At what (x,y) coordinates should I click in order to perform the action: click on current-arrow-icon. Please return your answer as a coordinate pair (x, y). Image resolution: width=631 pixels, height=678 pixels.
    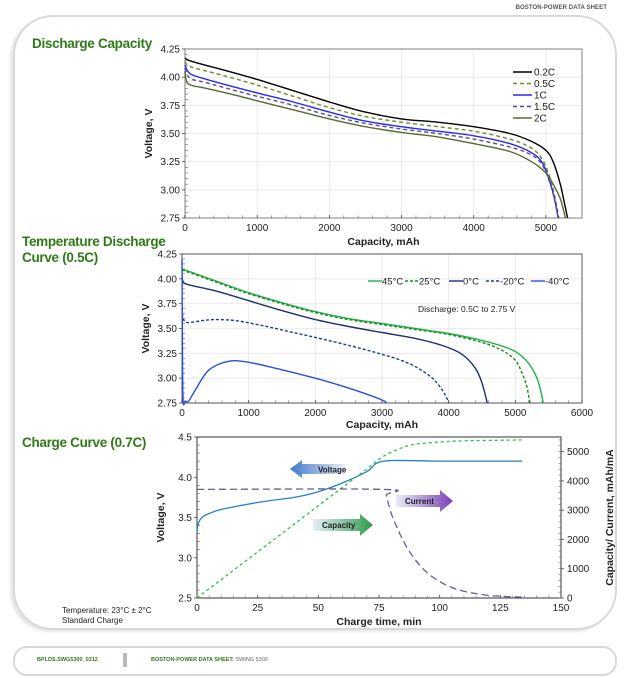
    Looking at the image, I should click on (424, 501).